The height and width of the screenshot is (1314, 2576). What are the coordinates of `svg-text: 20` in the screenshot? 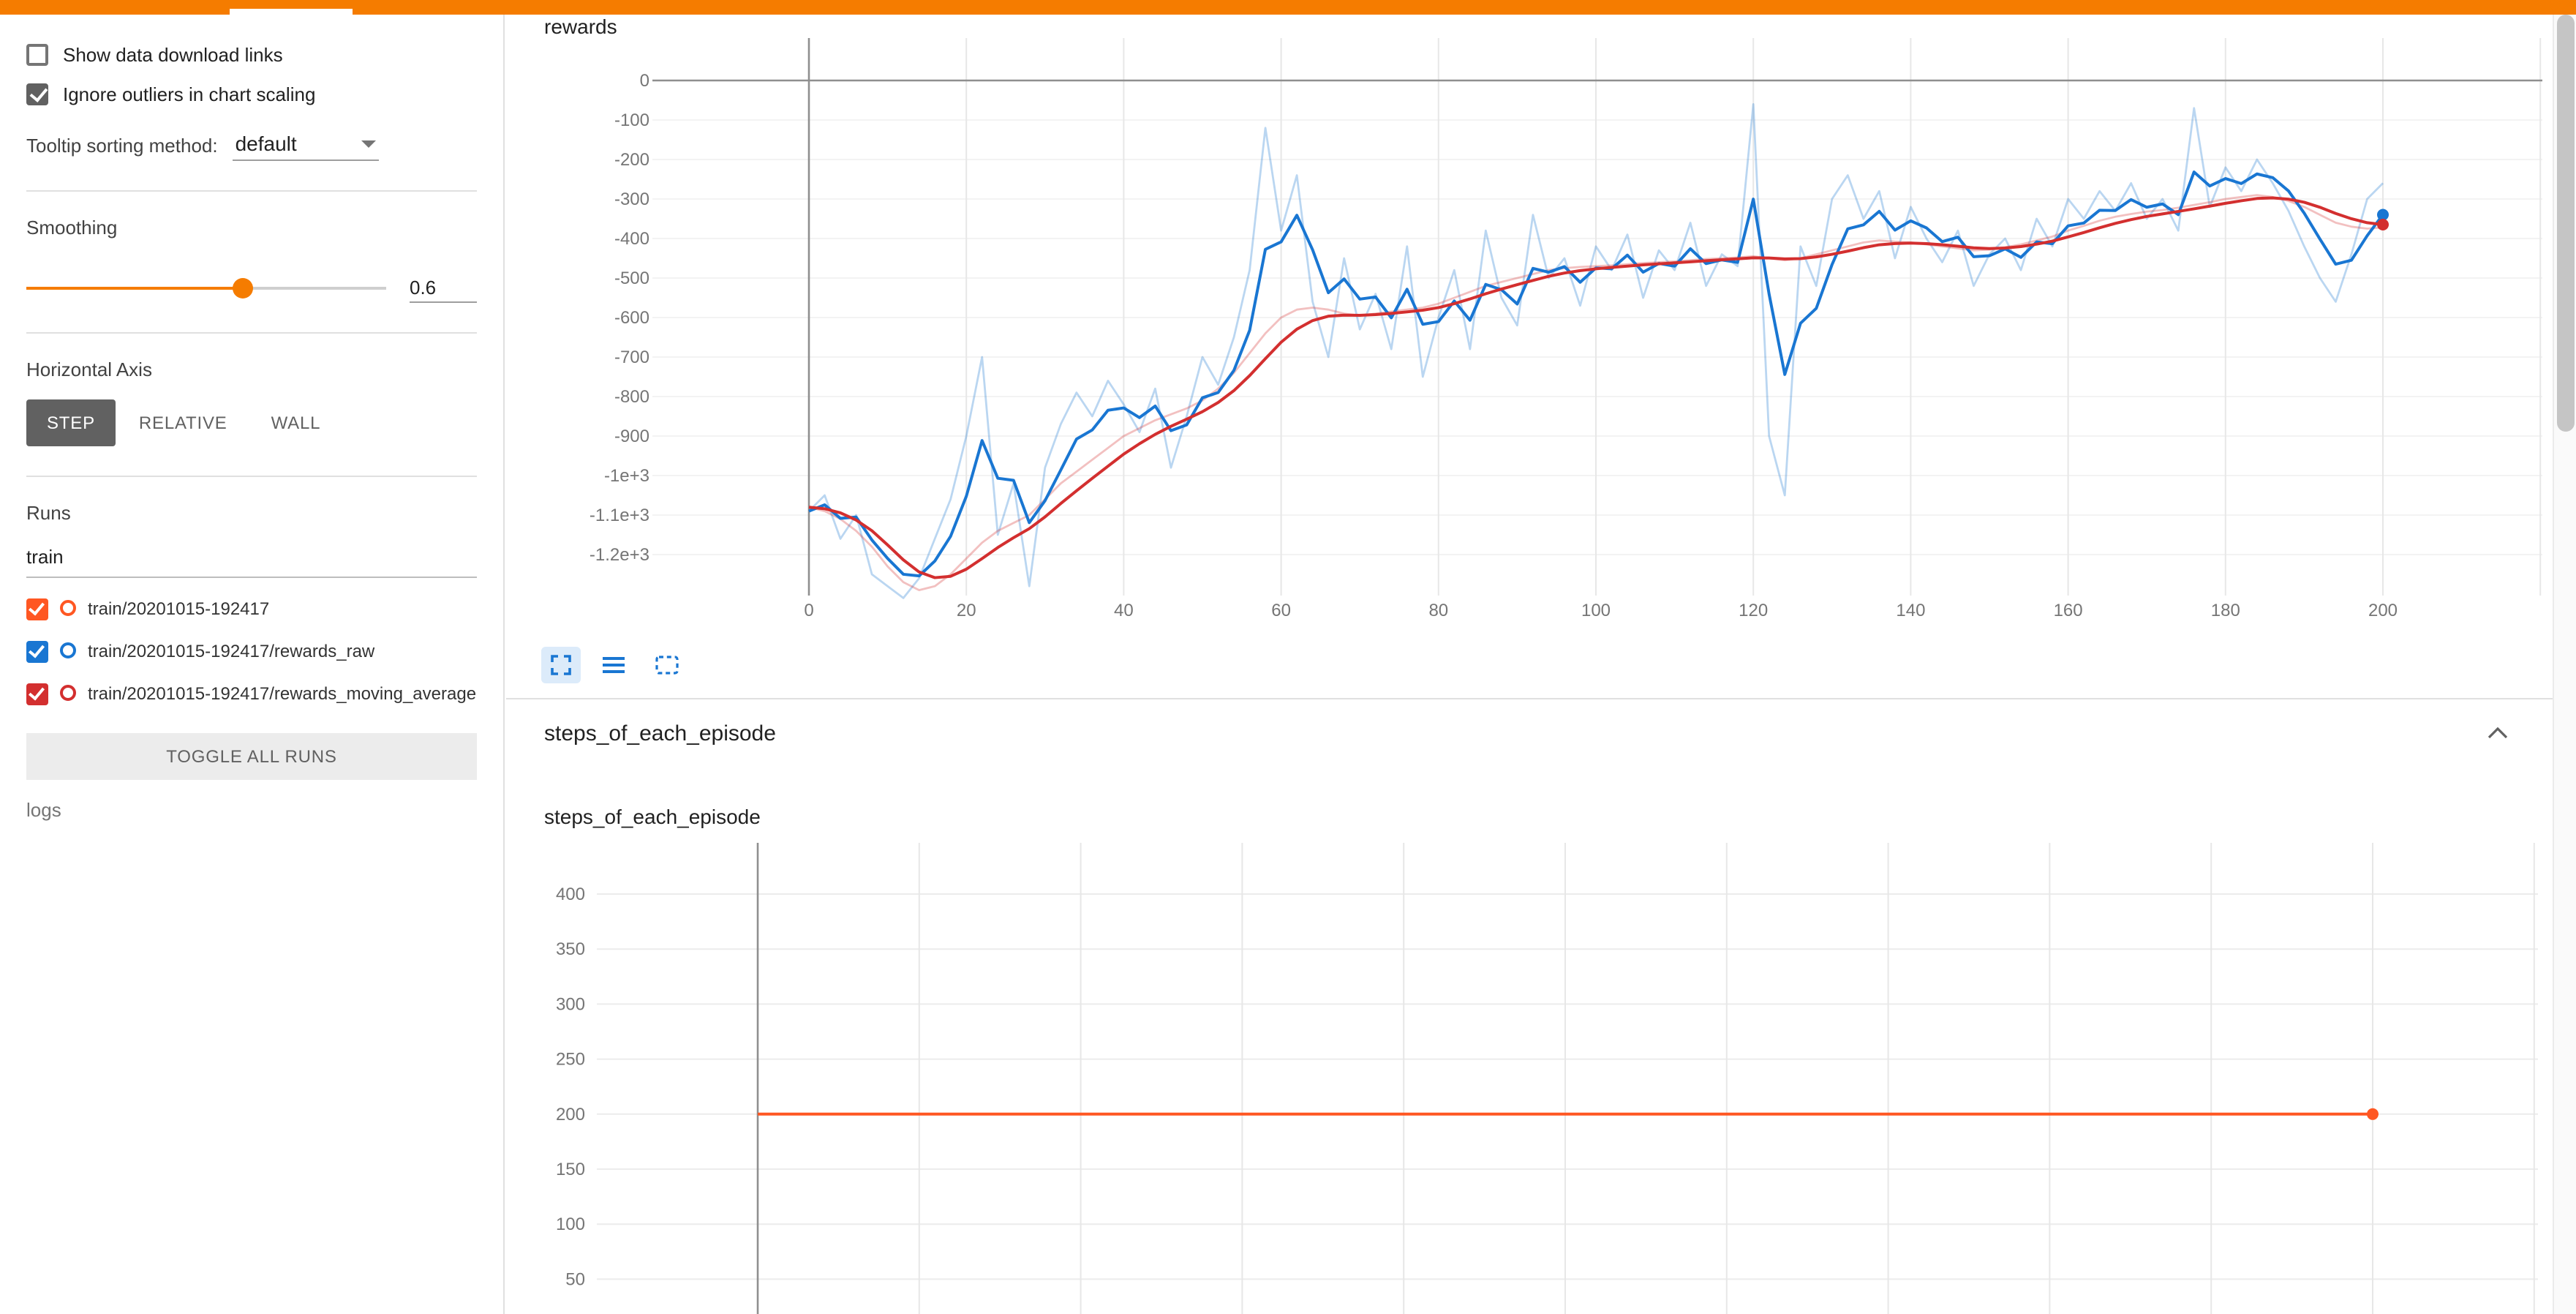 It's located at (966, 610).